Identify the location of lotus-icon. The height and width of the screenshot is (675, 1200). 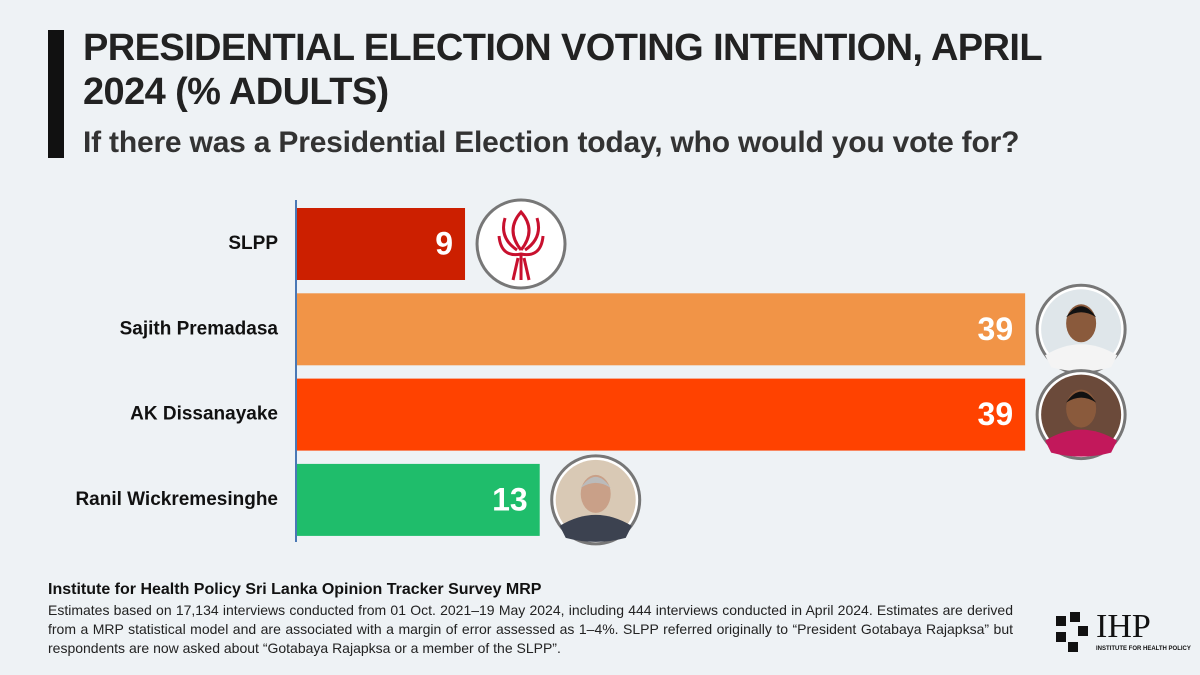
(521, 245).